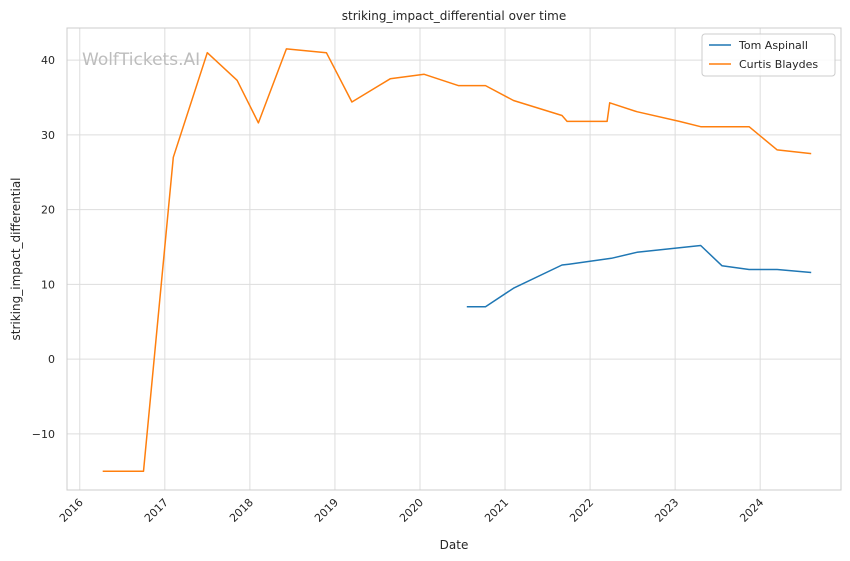 The height and width of the screenshot is (561, 850). I want to click on y-tick-label: 40, so click(48, 60).